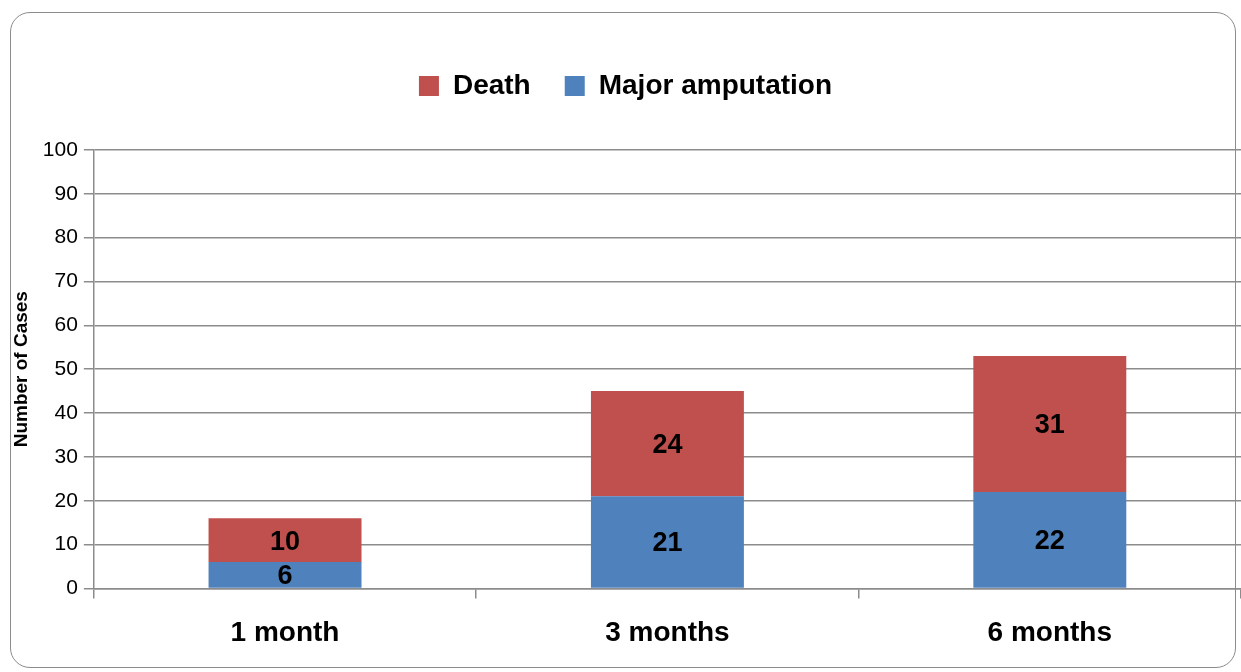  I want to click on data-label: 22, so click(1049, 540).